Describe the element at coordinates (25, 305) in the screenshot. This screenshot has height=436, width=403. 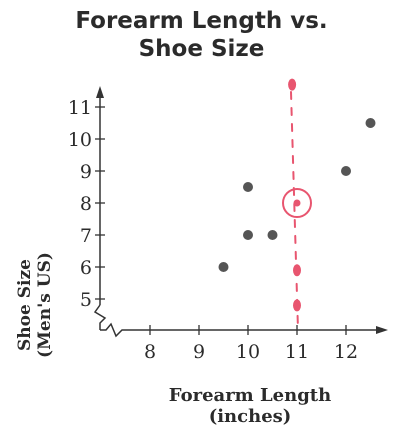
I see `y-axis-label-line-1: Shoe Size` at that location.